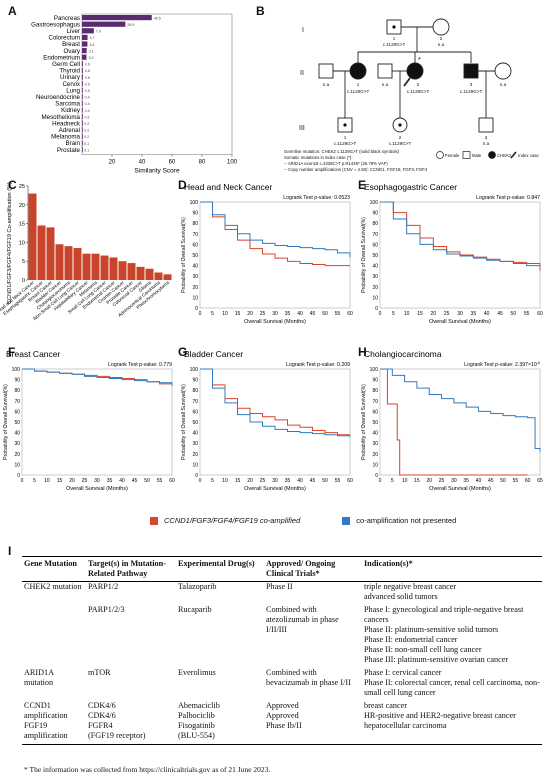  Describe the element at coordinates (213, 354) in the screenshot. I see `km-title: Bladder Cancer` at that location.